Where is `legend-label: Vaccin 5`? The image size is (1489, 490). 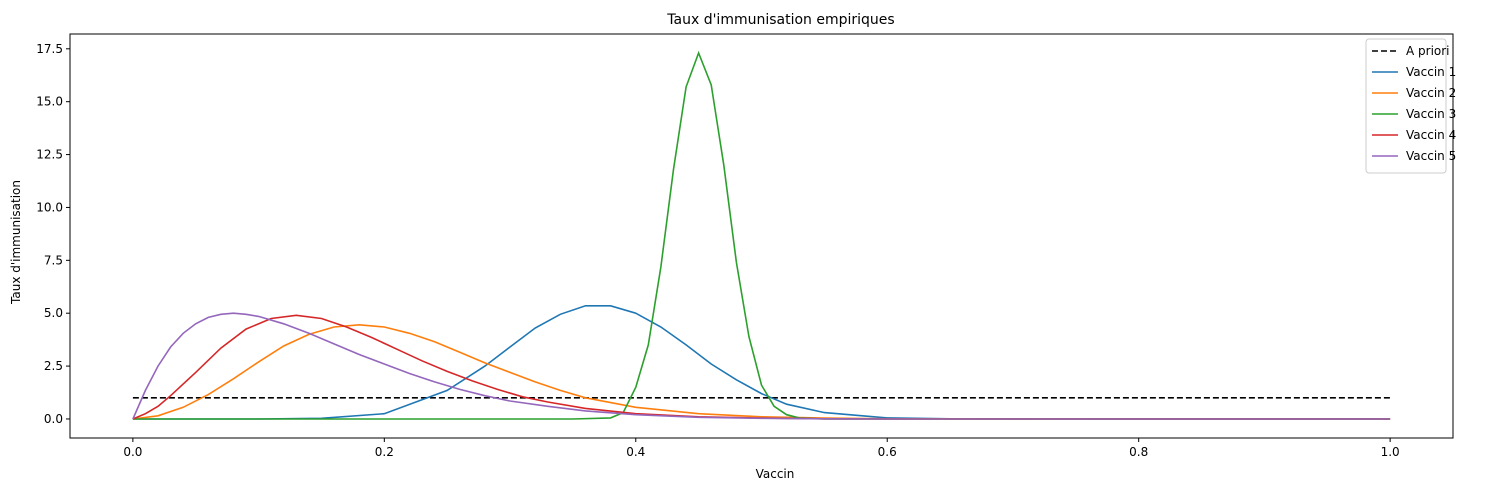
legend-label: Vaccin 5 is located at coordinates (1431, 156).